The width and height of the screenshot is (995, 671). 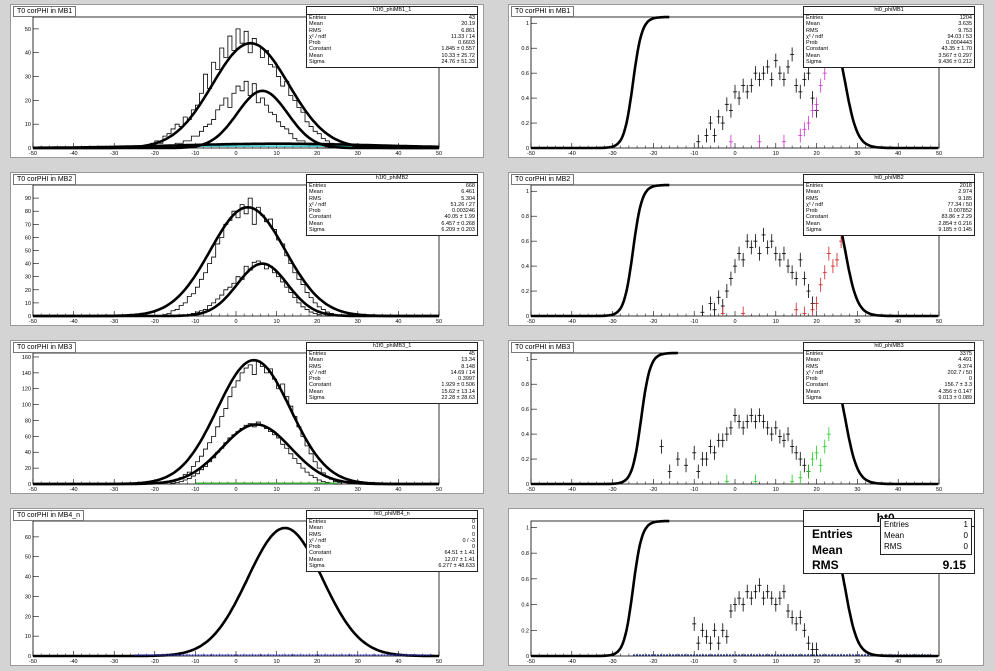 I want to click on stats-value: 20.19, so click(x=468, y=24).